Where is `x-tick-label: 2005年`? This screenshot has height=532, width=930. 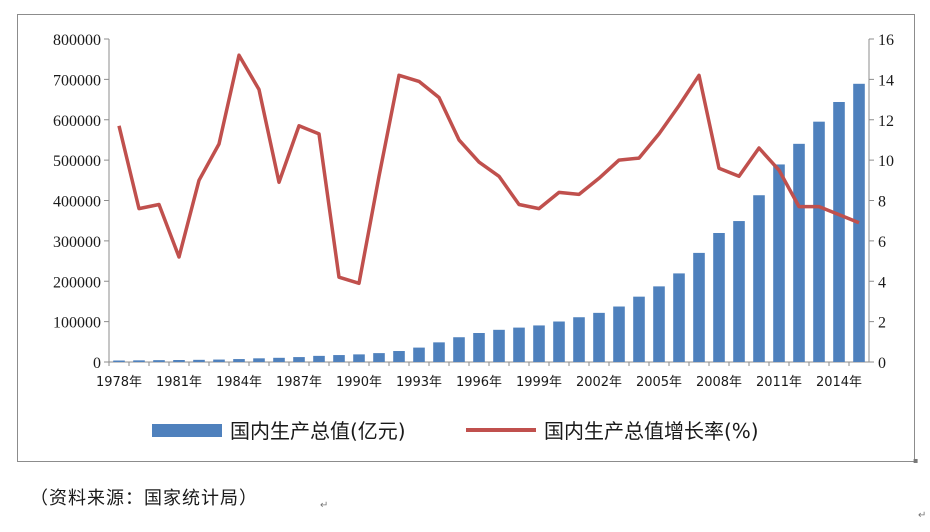 x-tick-label: 2005年 is located at coordinates (659, 382).